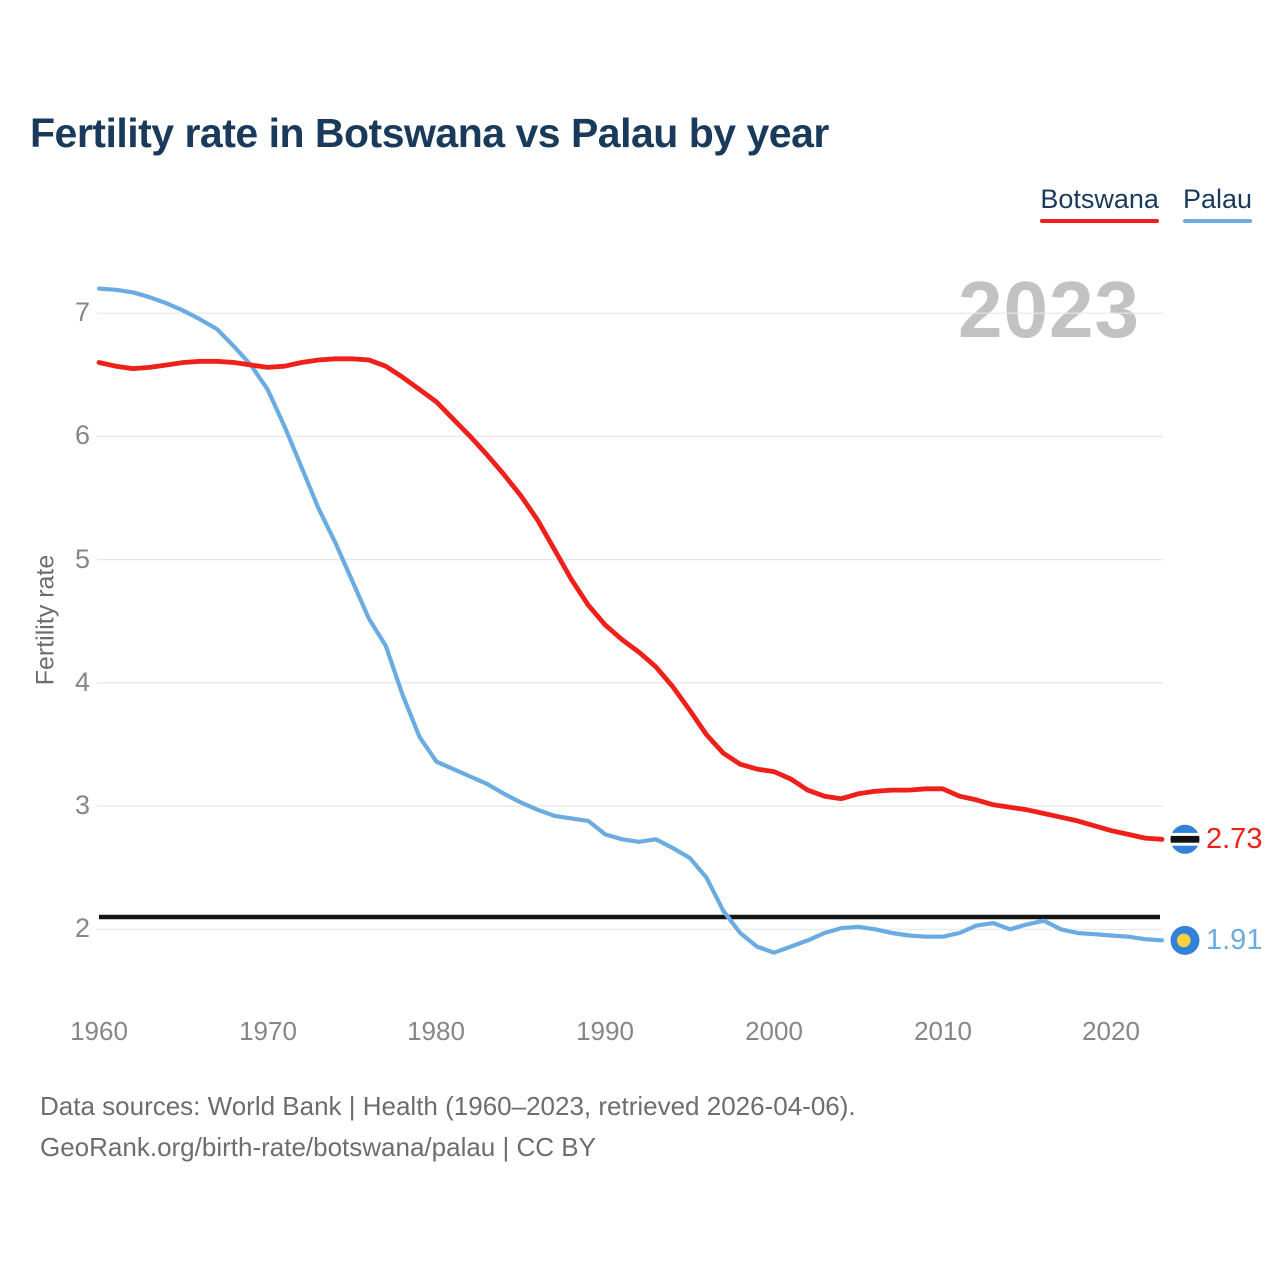 The height and width of the screenshot is (1280, 1280). What do you see at coordinates (943, 1031) in the screenshot?
I see `x-tick-label-2010: 2010` at bounding box center [943, 1031].